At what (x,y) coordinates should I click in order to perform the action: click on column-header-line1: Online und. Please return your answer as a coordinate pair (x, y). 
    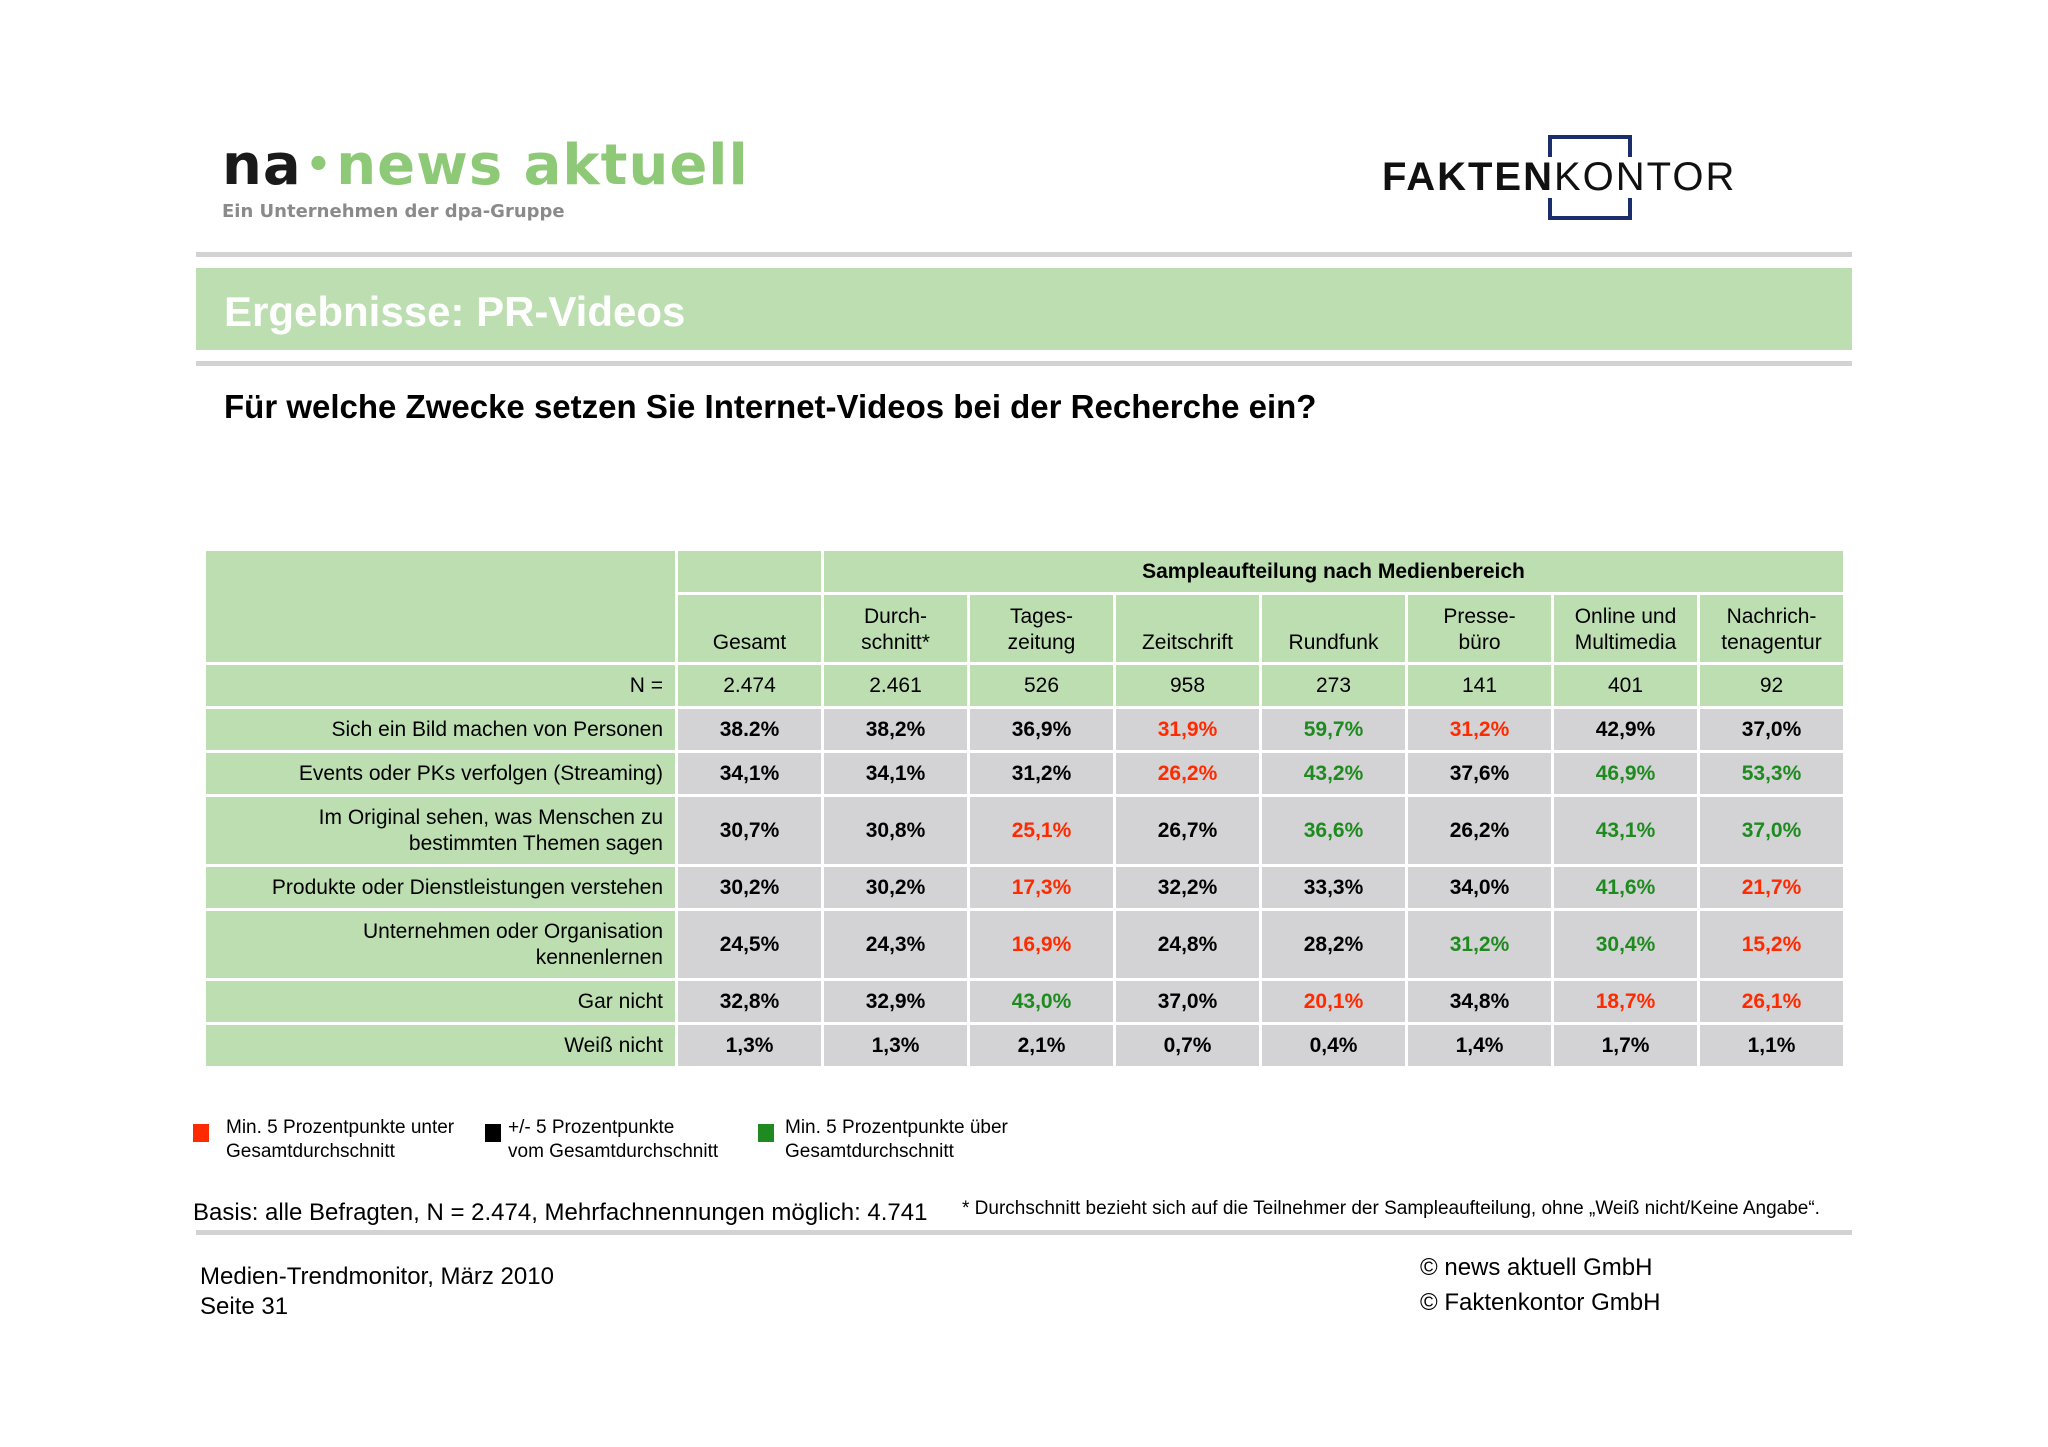
    Looking at the image, I should click on (1625, 616).